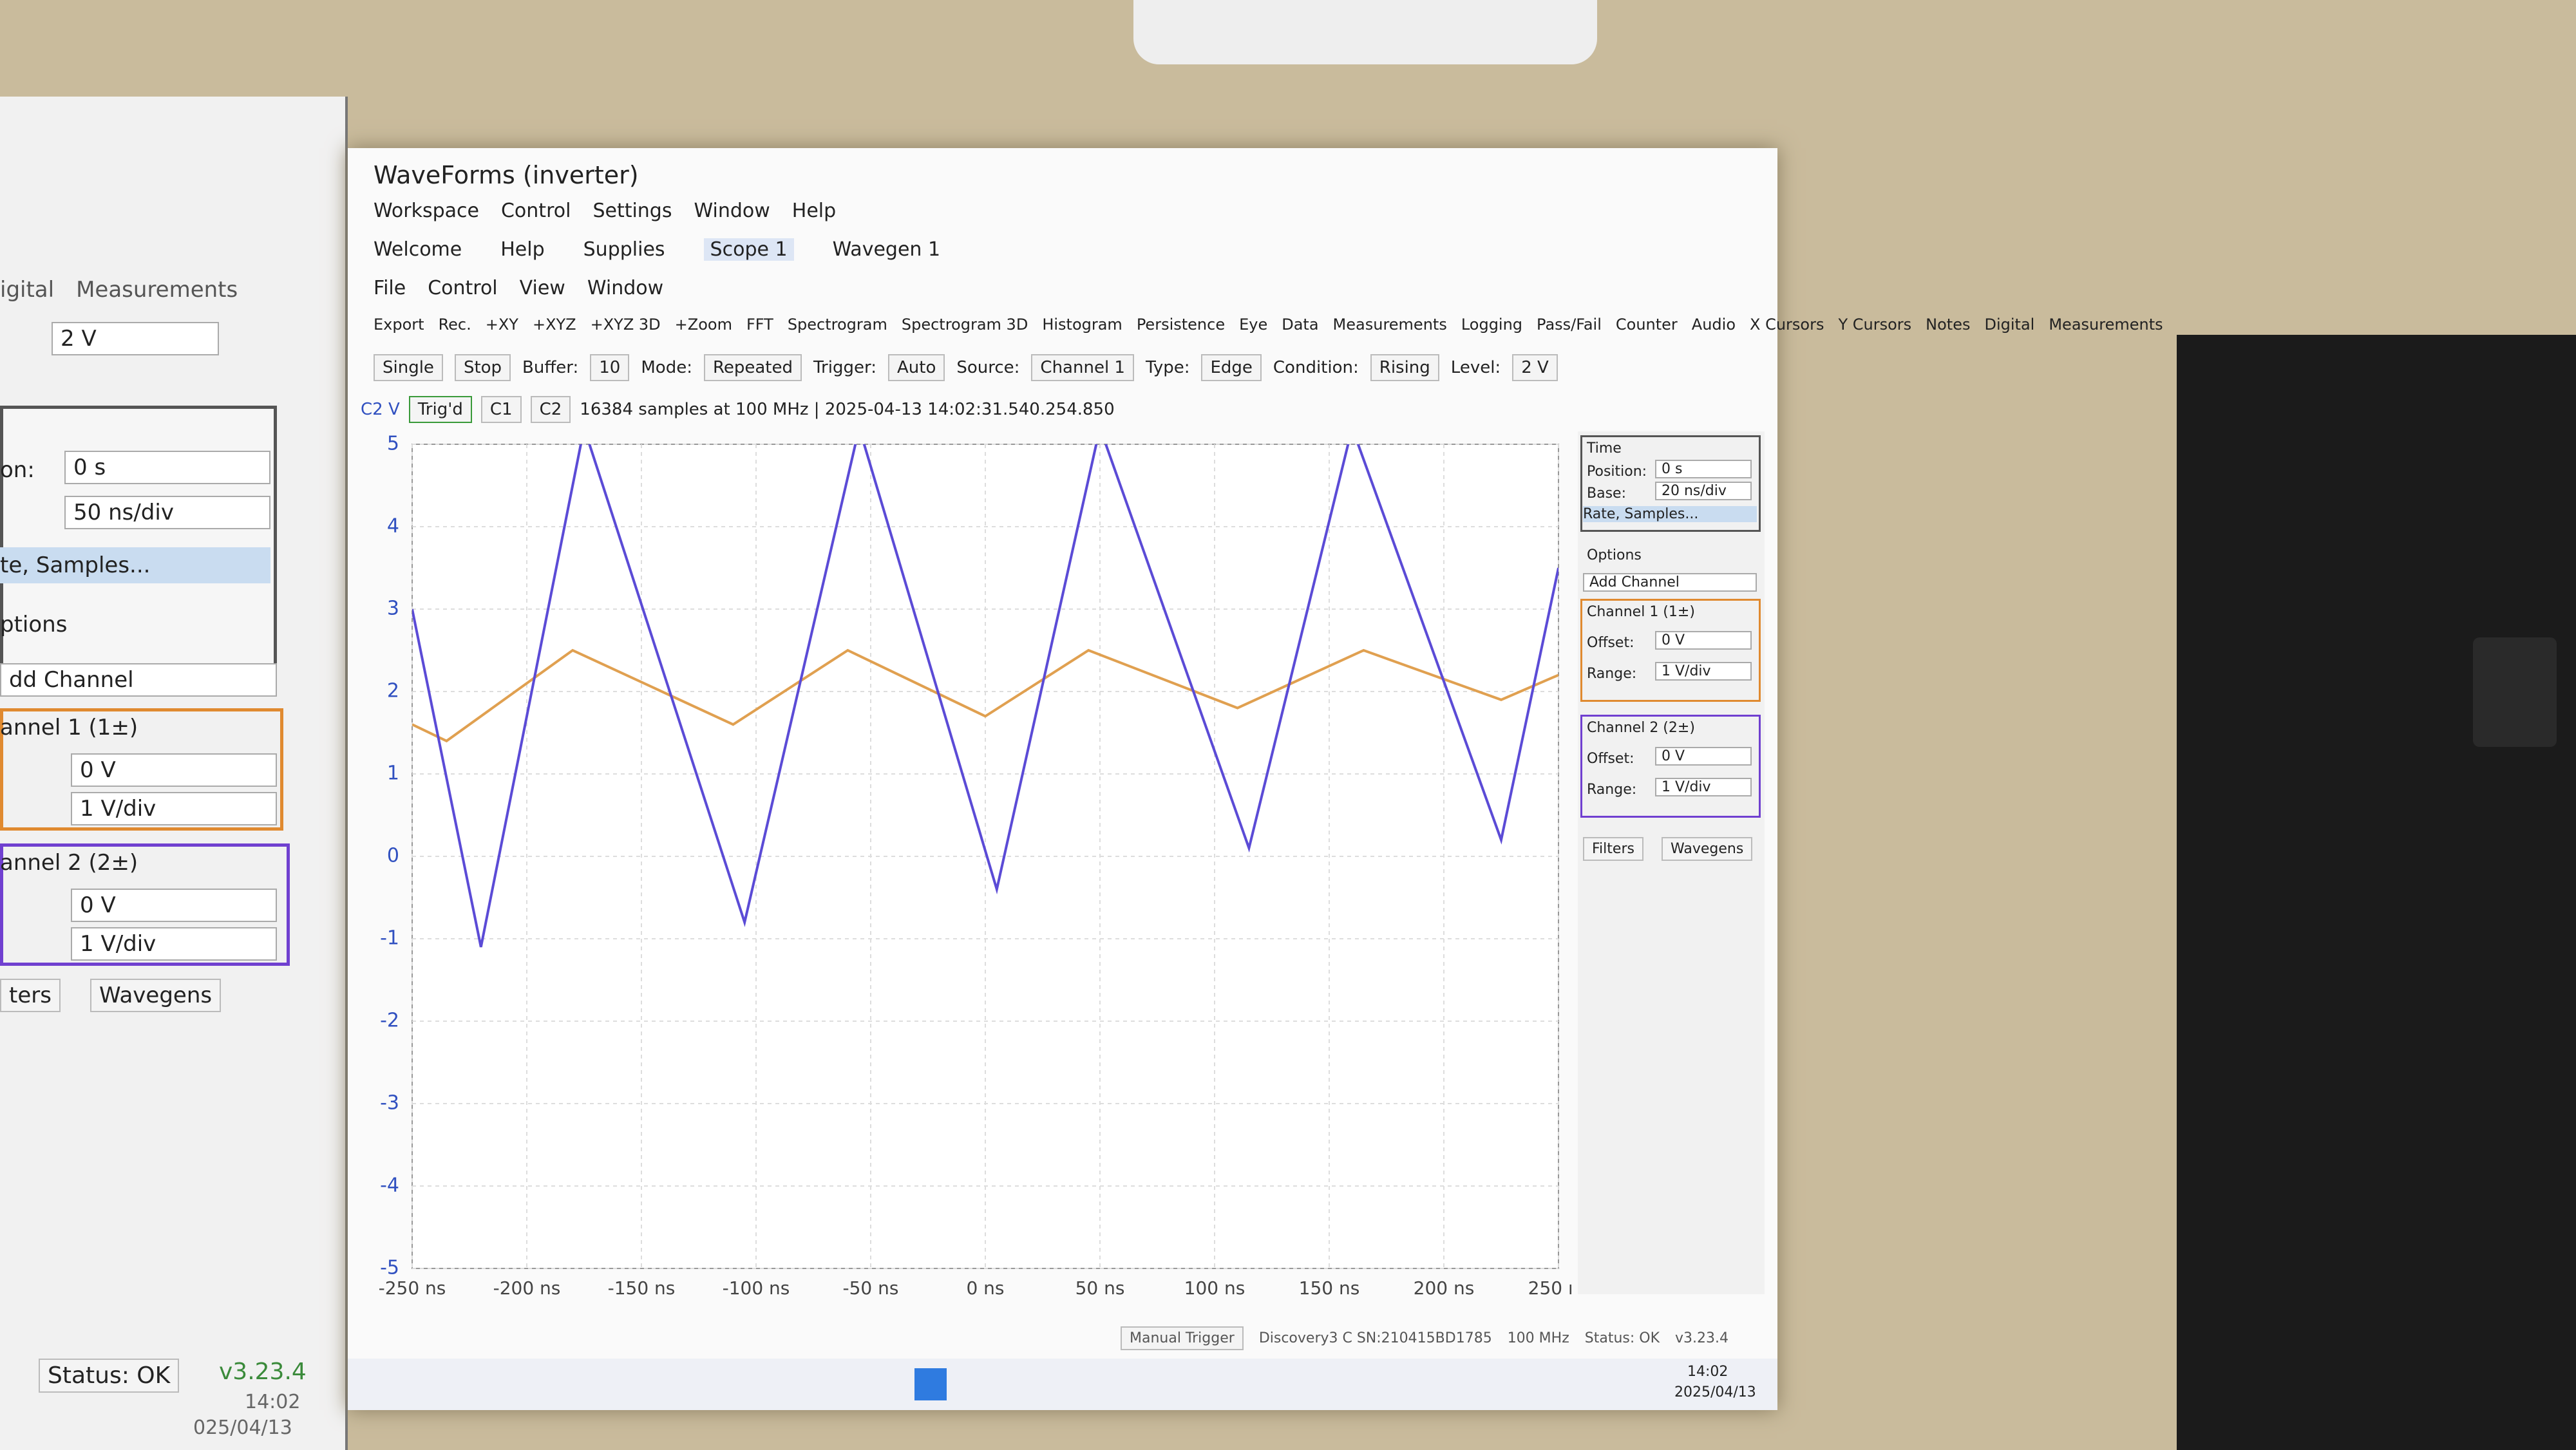 This screenshot has width=2576, height=1450. Describe the element at coordinates (632, 211) in the screenshot. I see `menu-item: Settings` at that location.